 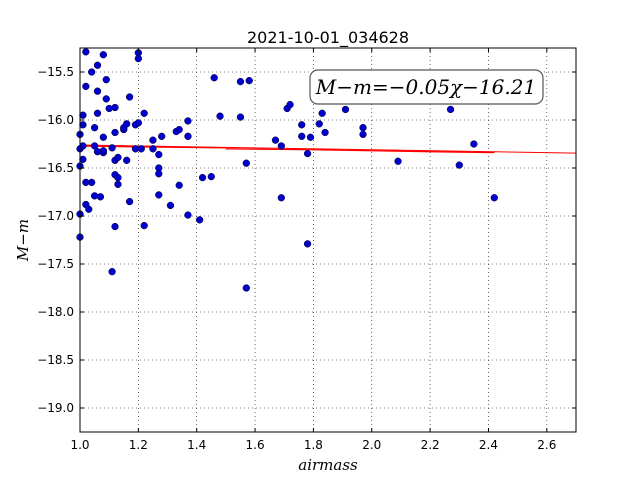 I want to click on x-axis-label: airmass, so click(x=328, y=465).